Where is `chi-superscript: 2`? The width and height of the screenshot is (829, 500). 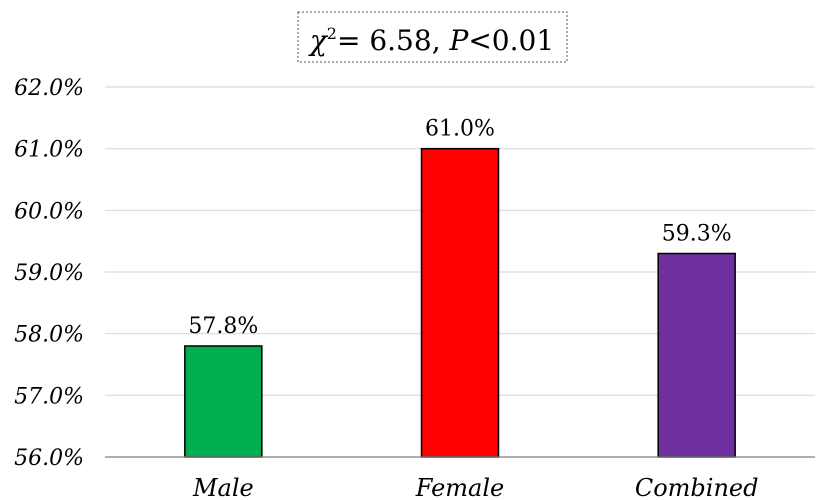 chi-superscript: 2 is located at coordinates (332, 33).